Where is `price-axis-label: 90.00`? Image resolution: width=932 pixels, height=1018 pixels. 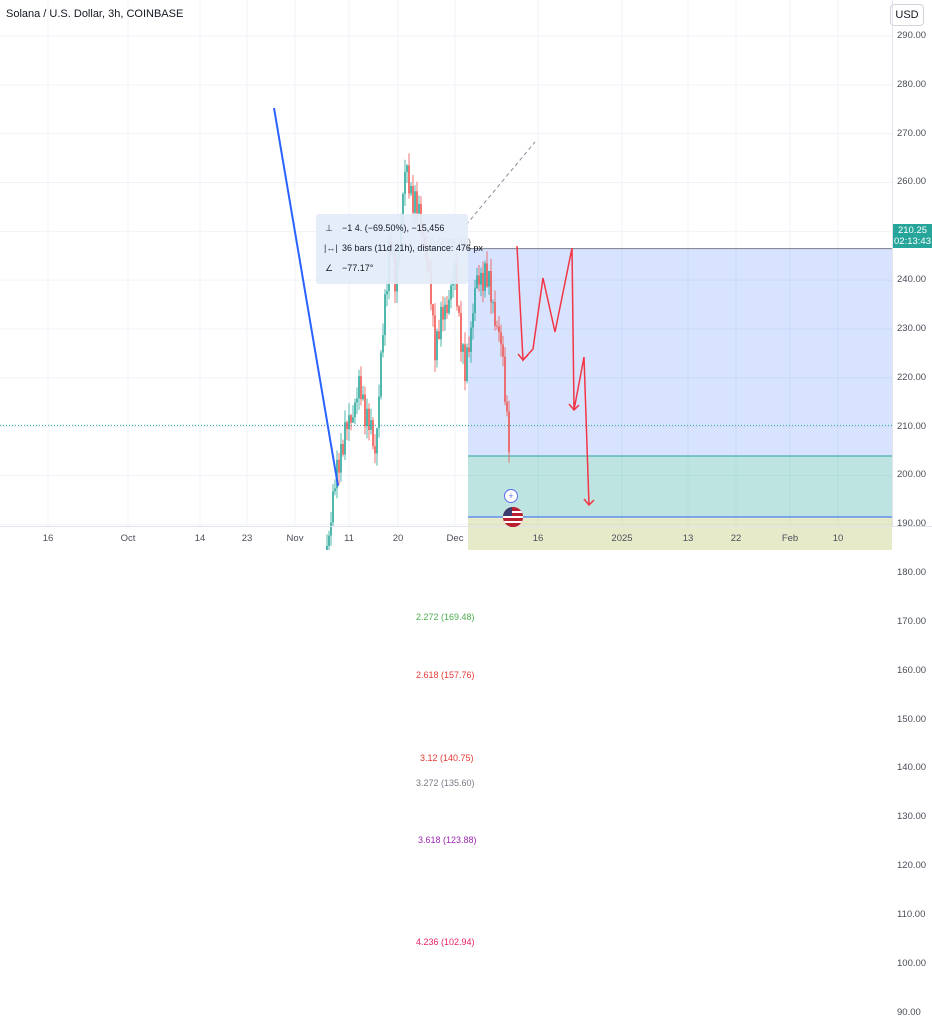 price-axis-label: 90.00 is located at coordinates (909, 1012).